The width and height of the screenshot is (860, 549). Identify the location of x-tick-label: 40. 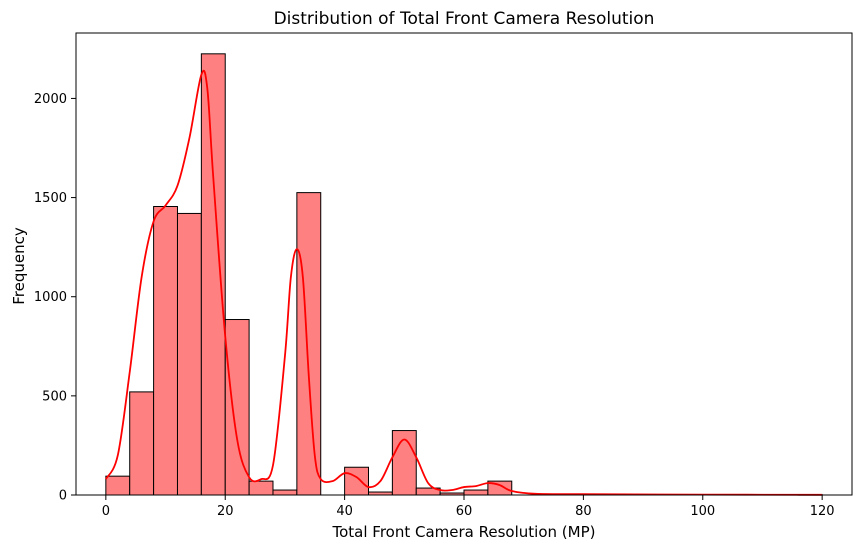
(344, 511).